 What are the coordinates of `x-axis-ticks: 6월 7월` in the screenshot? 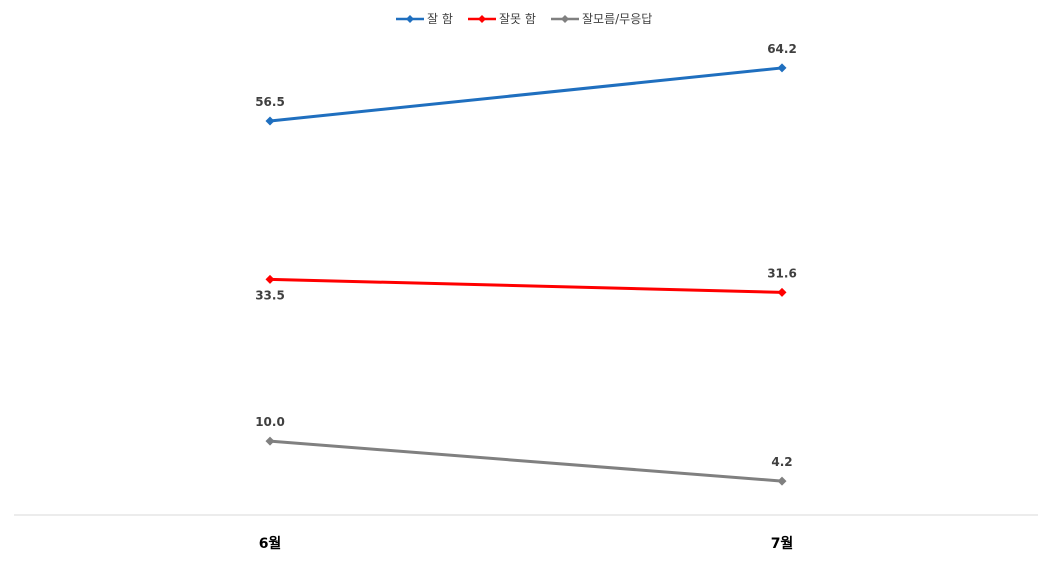 It's located at (526, 543).